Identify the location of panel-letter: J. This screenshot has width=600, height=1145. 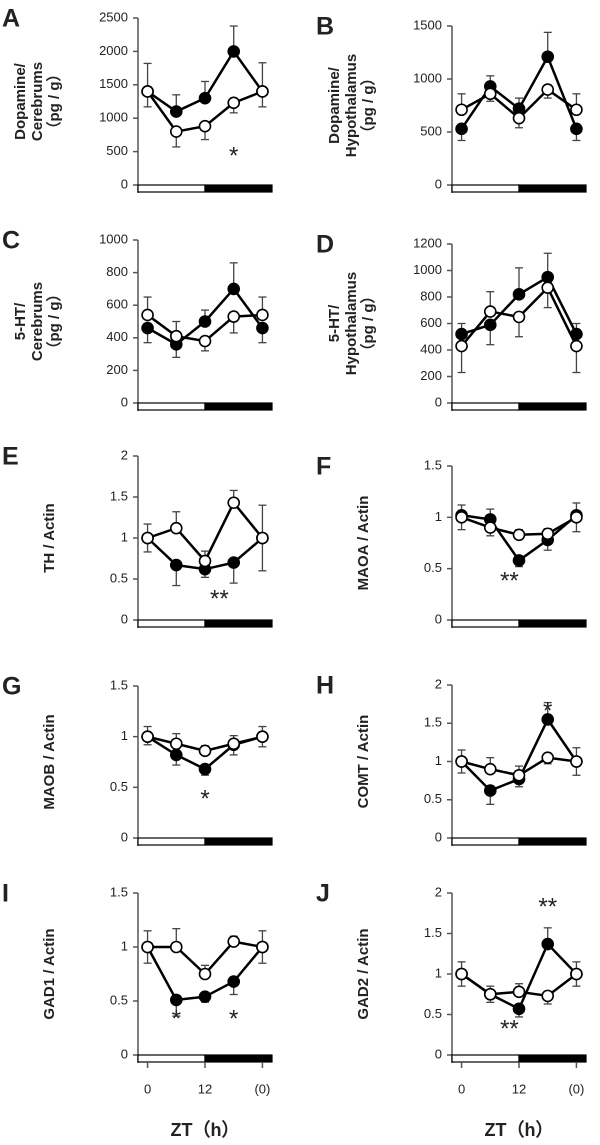
(323, 894).